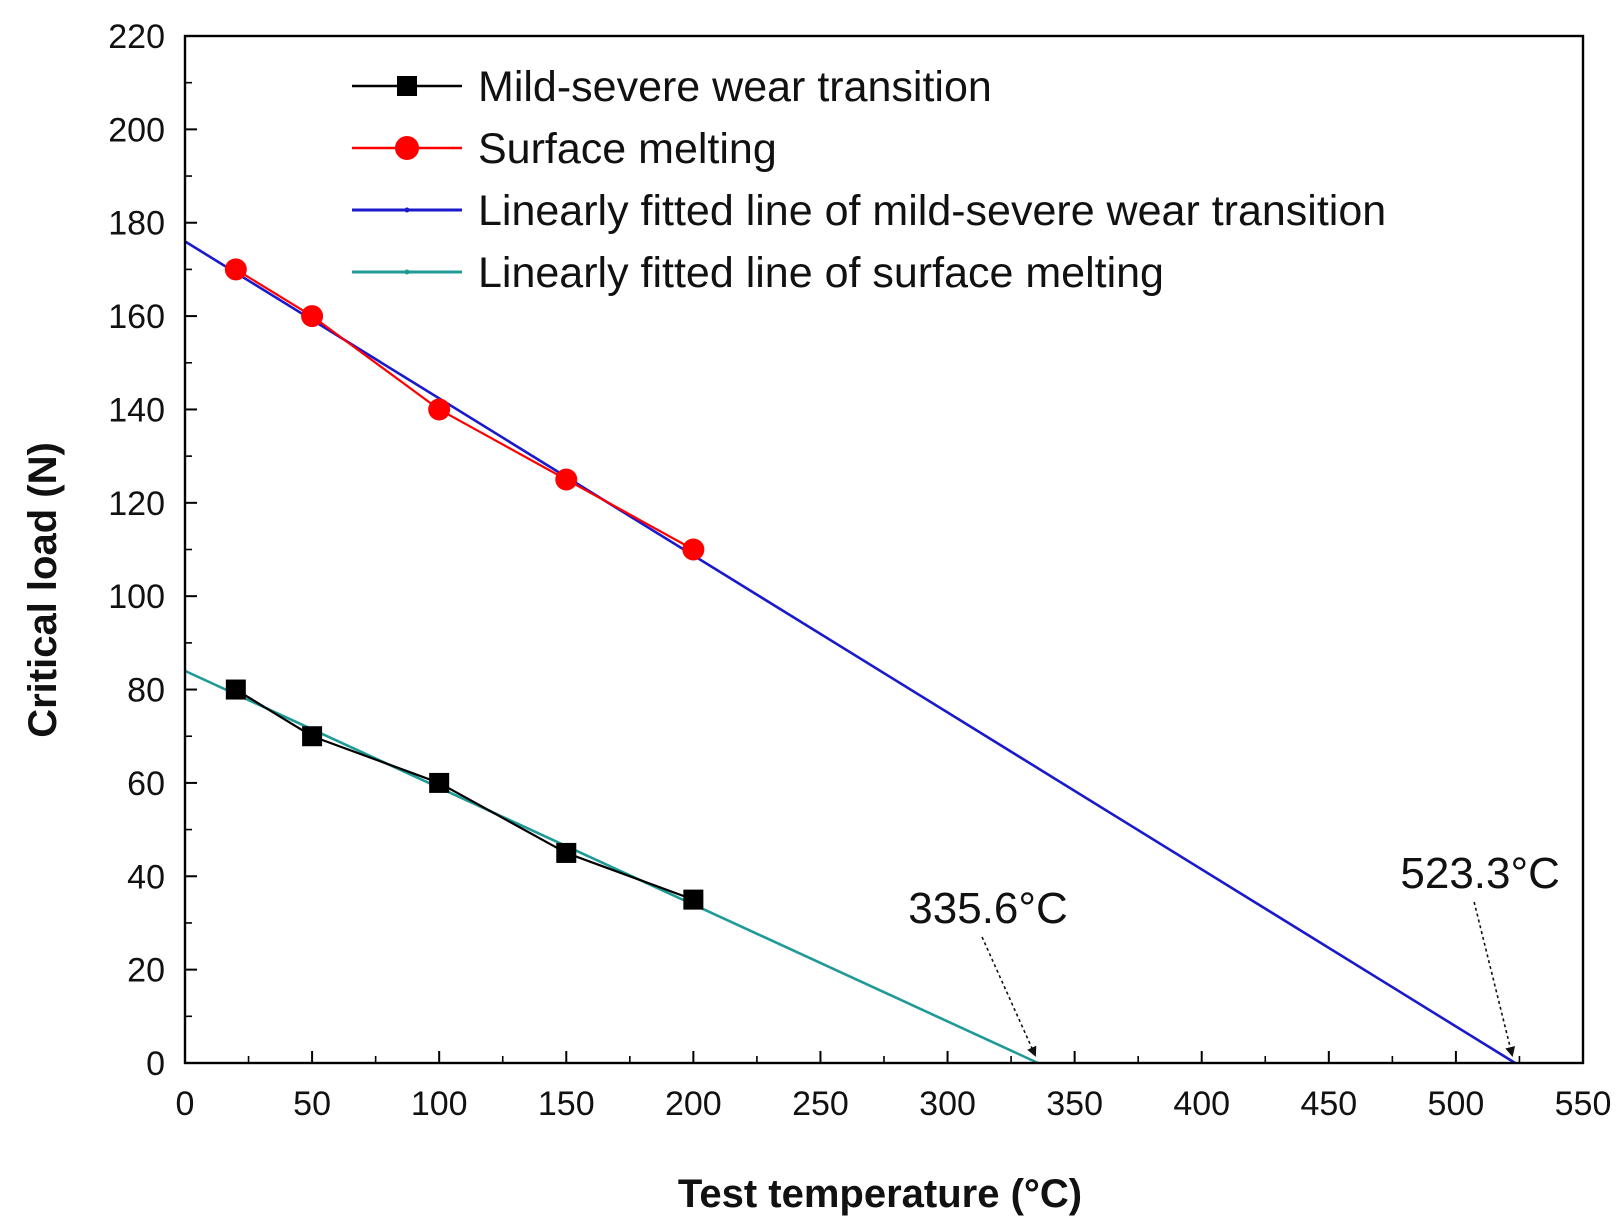 This screenshot has width=1621, height=1231. What do you see at coordinates (821, 273) in the screenshot?
I see `legend-label-4: Linearly fitted line of surface melting` at bounding box center [821, 273].